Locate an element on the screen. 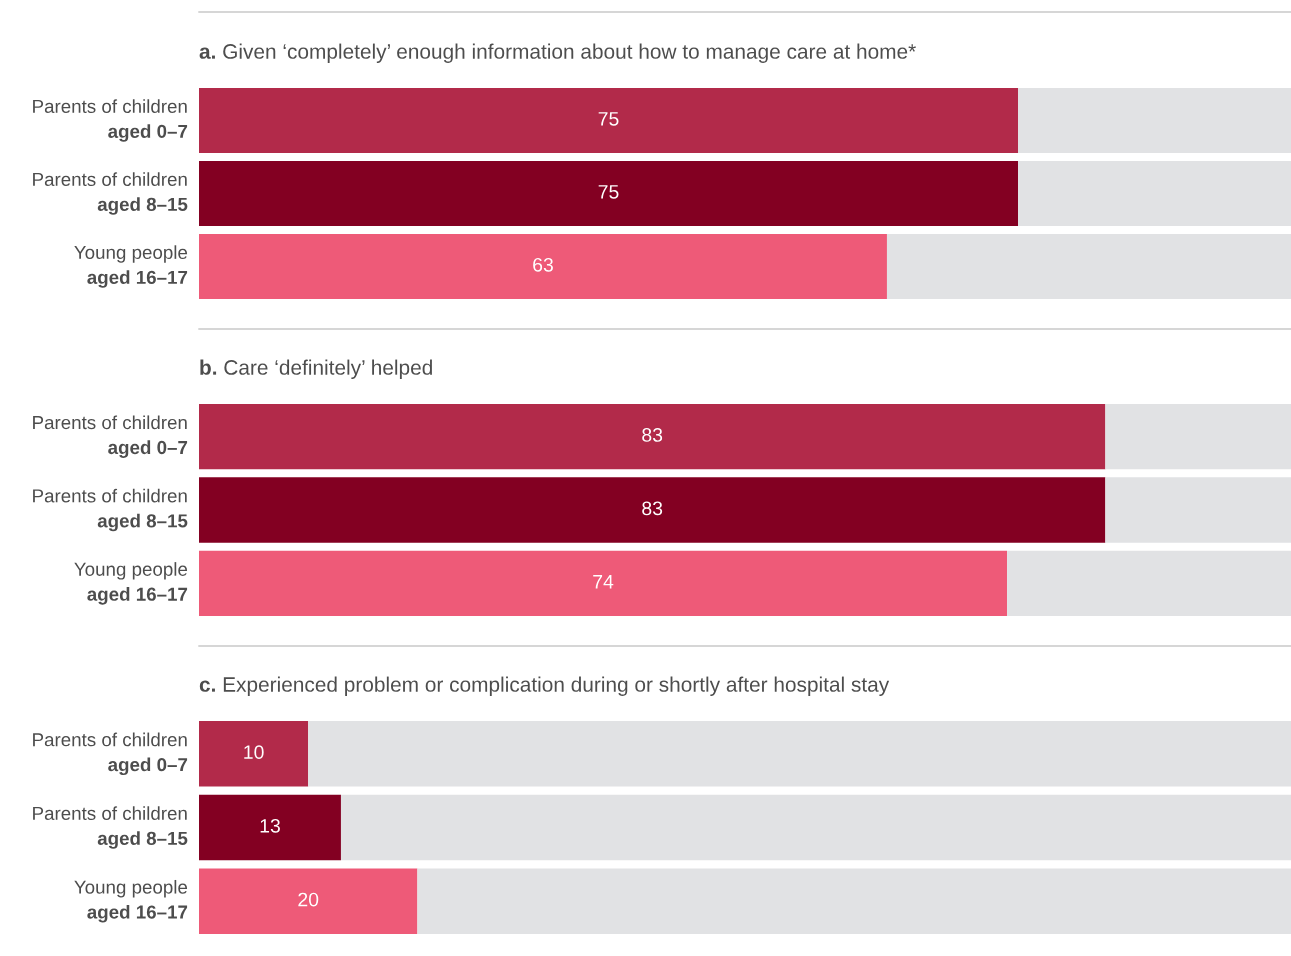 The width and height of the screenshot is (1291, 956). chart-title: b. Care ‘definitely’ helped is located at coordinates (316, 369).